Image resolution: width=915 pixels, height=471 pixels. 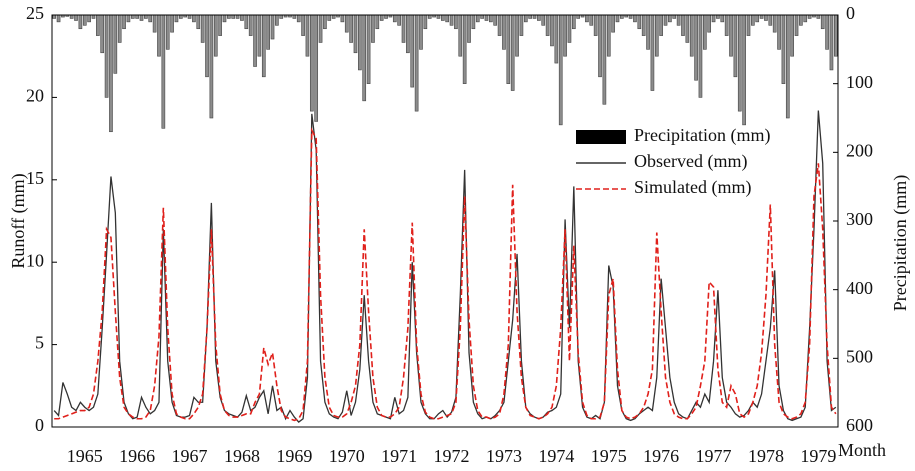 What do you see at coordinates (347, 456) in the screenshot?
I see `x-tick-label: 1970` at bounding box center [347, 456].